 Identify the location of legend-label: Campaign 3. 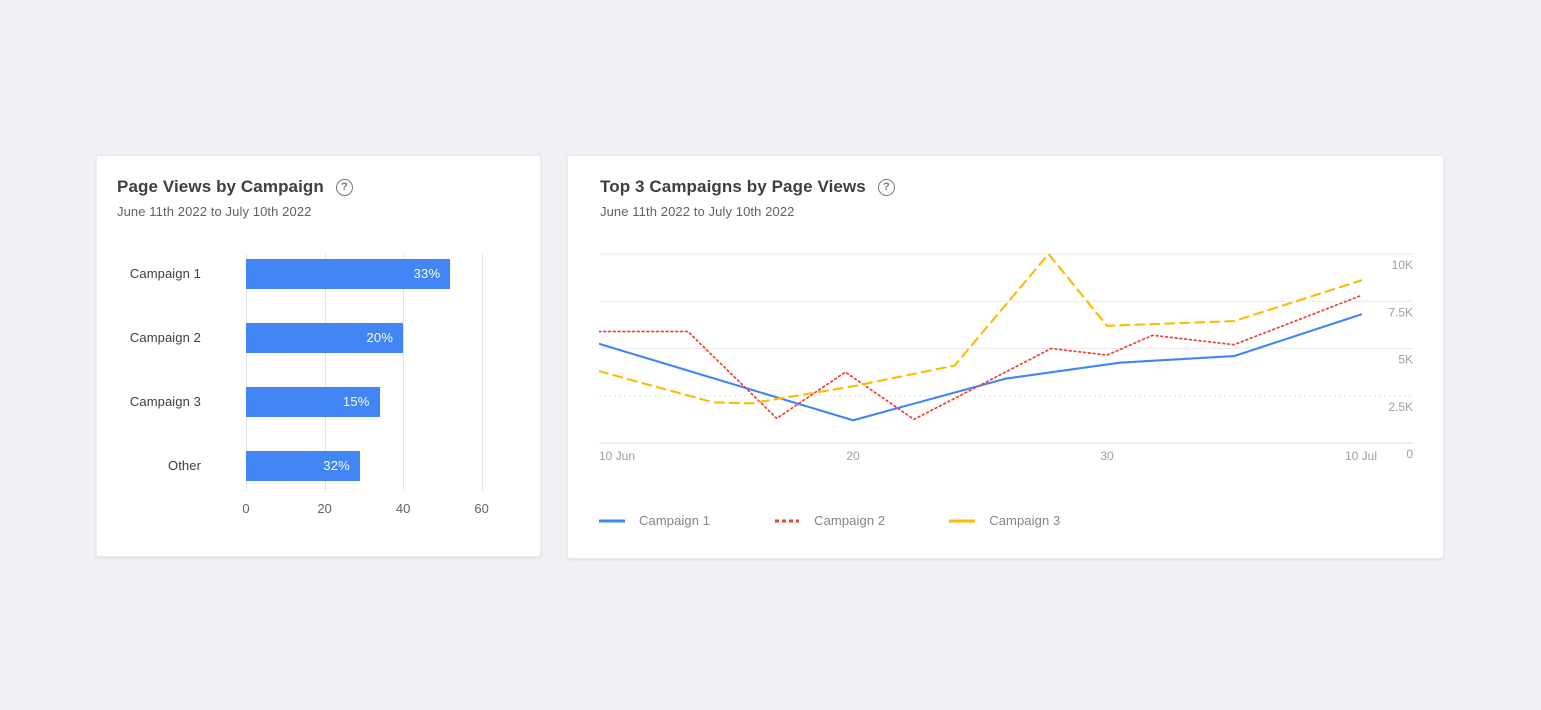
(1025, 520).